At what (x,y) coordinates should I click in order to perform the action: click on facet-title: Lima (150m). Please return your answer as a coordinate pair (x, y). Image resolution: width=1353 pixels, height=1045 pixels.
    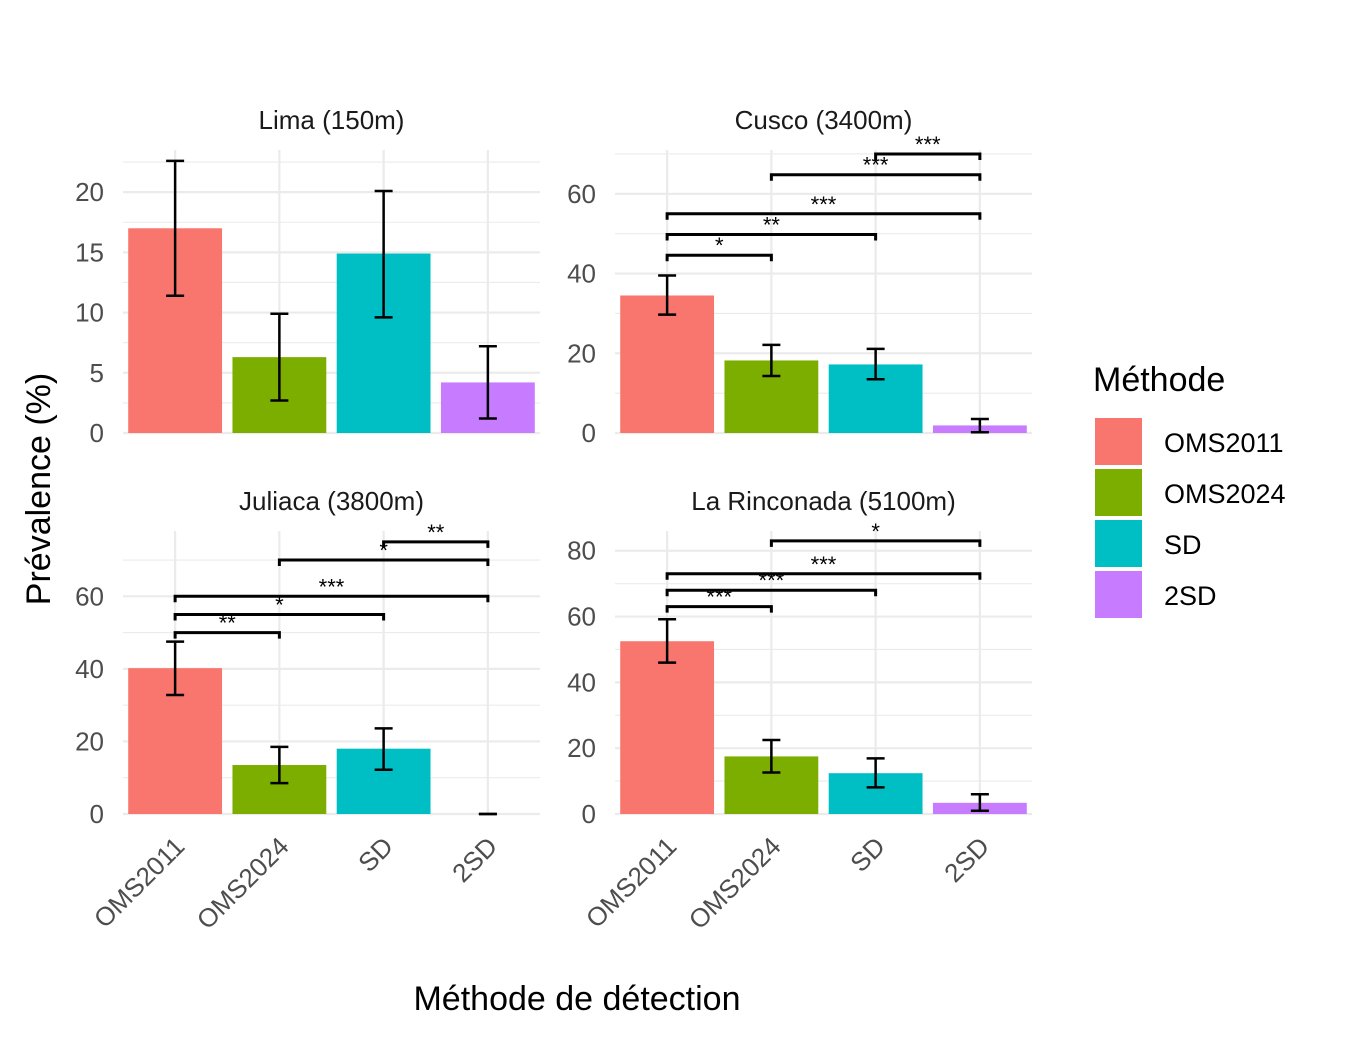
    Looking at the image, I should click on (332, 120).